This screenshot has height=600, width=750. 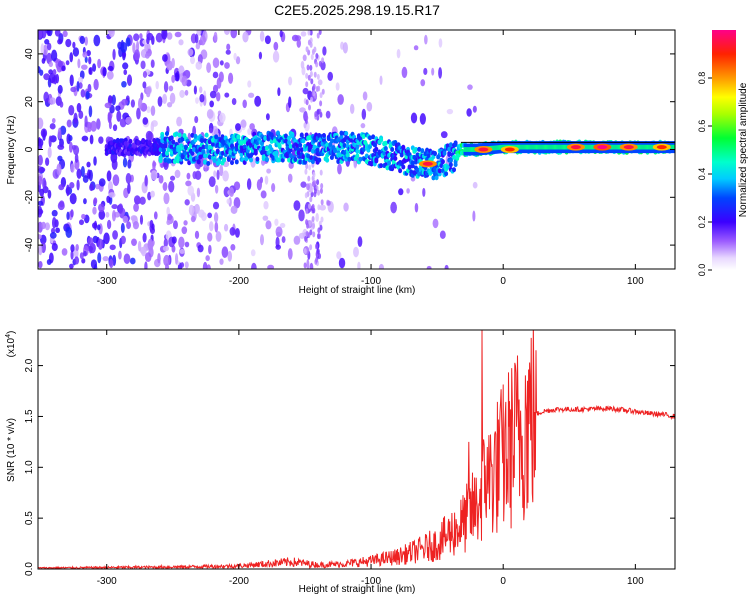 I want to click on snr-x-tick-label: -200, so click(x=239, y=581).